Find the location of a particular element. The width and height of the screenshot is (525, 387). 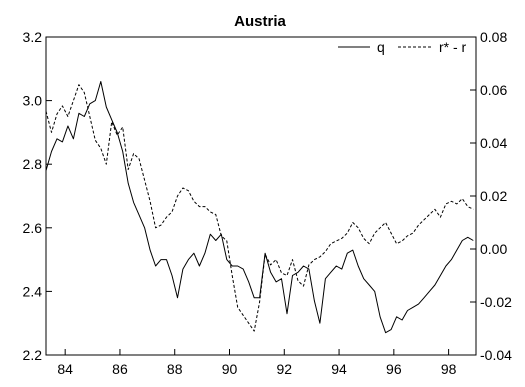

x-tick-label: 92 is located at coordinates (284, 369).